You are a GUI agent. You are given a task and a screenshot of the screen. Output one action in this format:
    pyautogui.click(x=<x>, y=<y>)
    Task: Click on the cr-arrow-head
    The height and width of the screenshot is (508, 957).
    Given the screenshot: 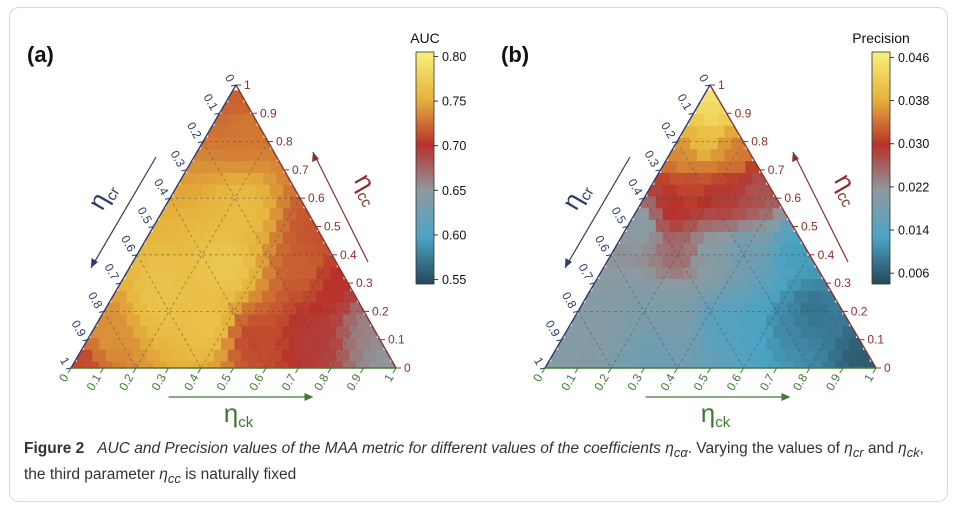 What is the action you would take?
    pyautogui.click(x=568, y=263)
    